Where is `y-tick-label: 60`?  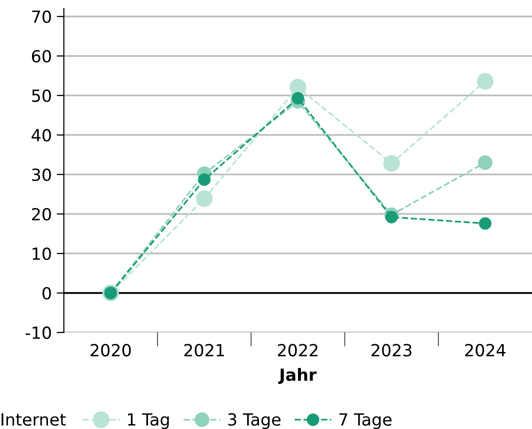
y-tick-label: 60 is located at coordinates (41, 56).